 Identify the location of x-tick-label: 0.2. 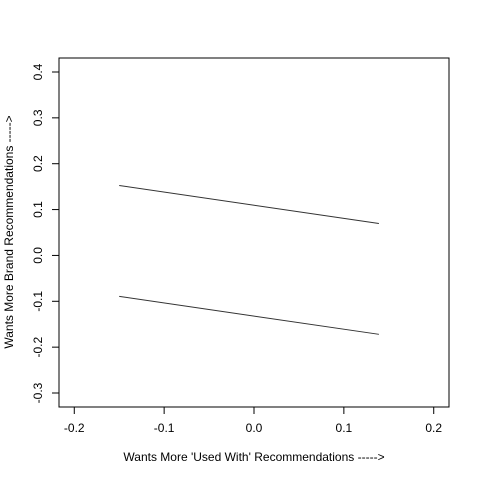
(433, 428).